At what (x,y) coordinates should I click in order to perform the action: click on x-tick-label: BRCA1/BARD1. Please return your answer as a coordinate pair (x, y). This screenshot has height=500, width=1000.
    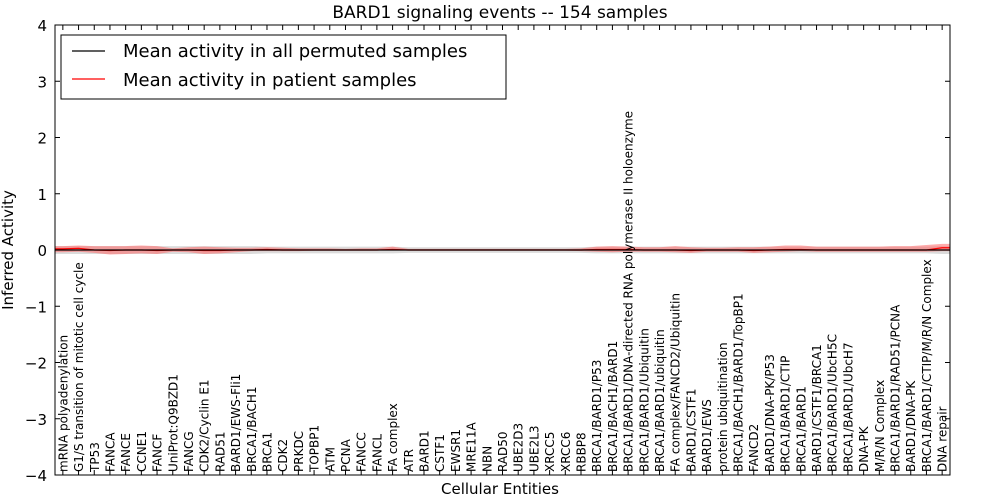
    Looking at the image, I should click on (801, 429).